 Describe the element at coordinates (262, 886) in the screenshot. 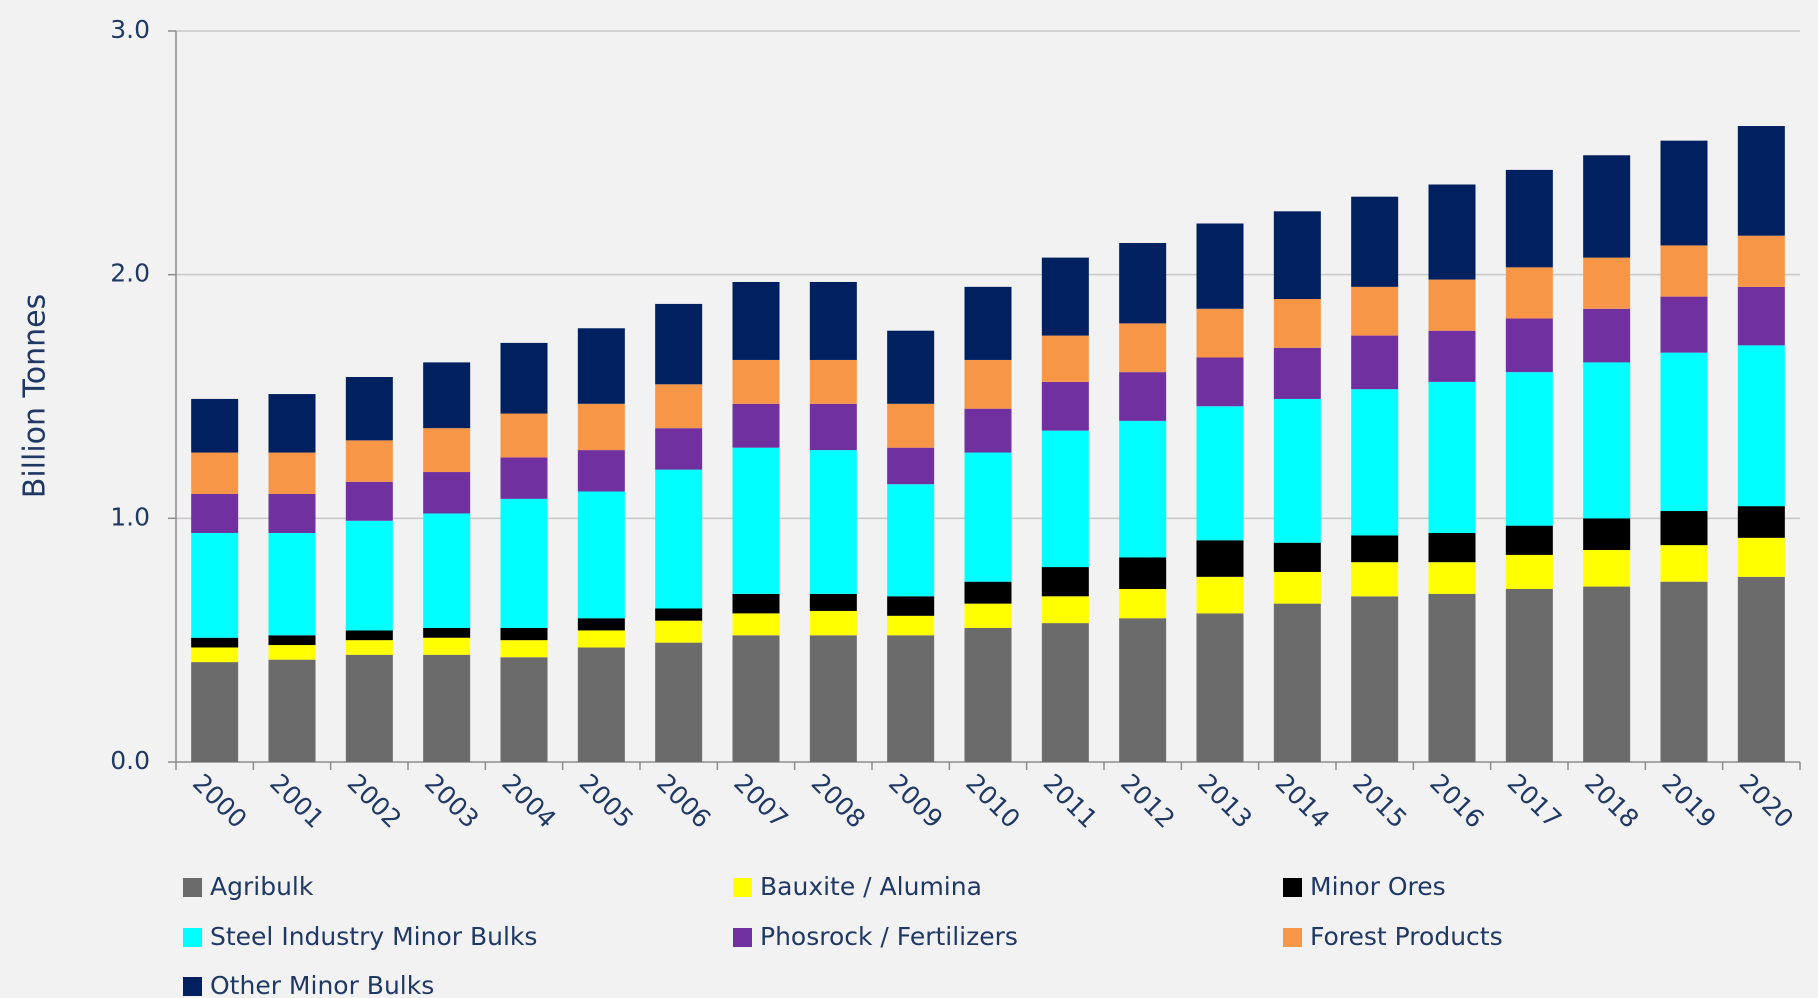

I see `legend-label: Agribulk` at that location.